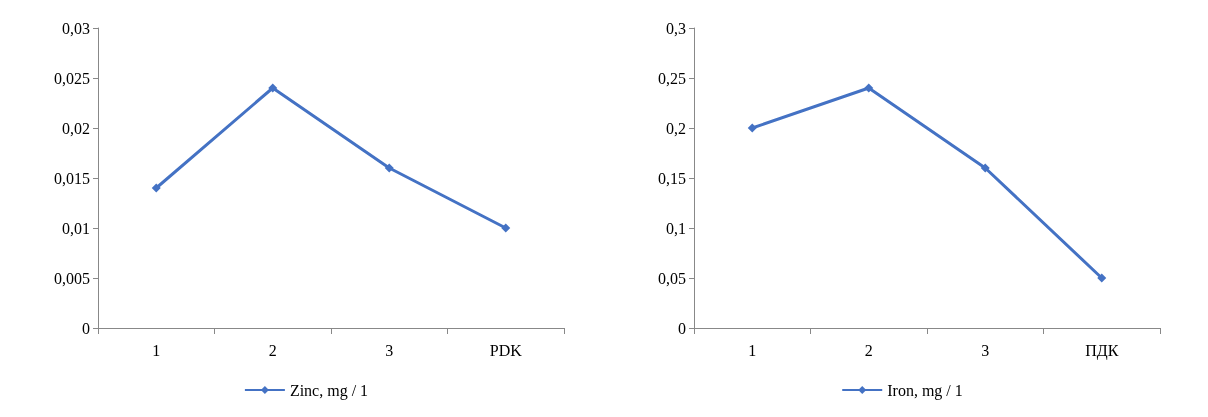  What do you see at coordinates (72, 78) in the screenshot?
I see `y-tick-label: 0,025` at bounding box center [72, 78].